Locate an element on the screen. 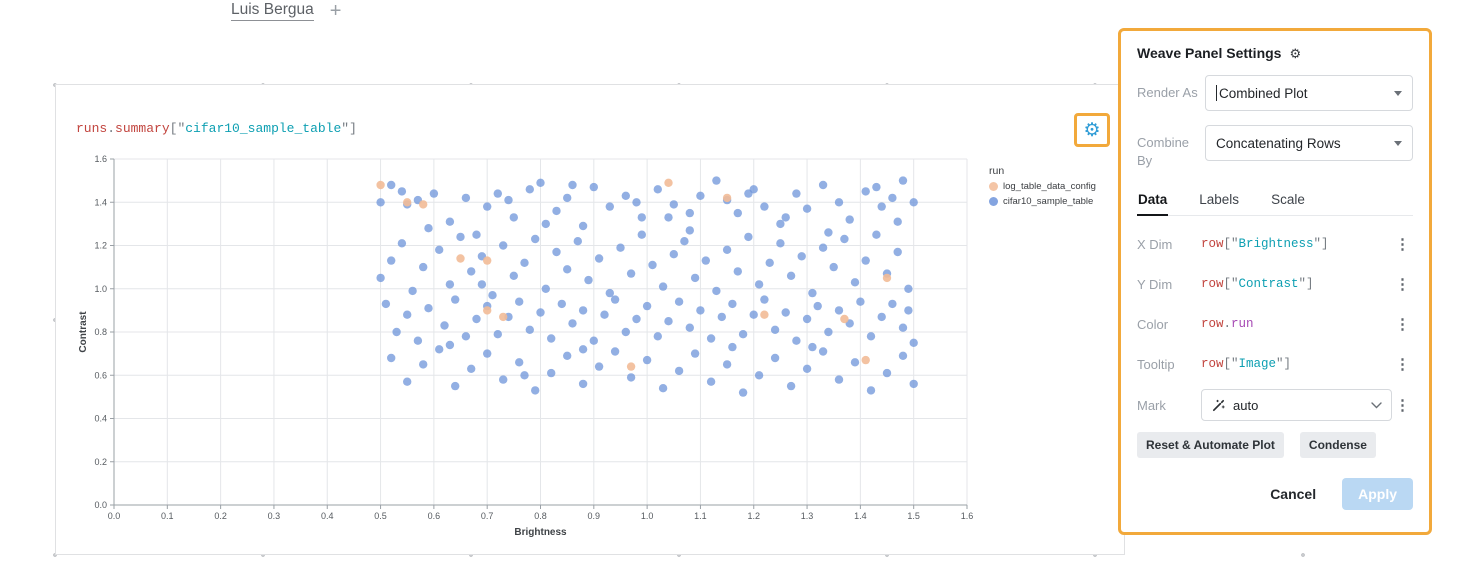 The width and height of the screenshot is (1464, 576). tab-data: Data is located at coordinates (1153, 201).